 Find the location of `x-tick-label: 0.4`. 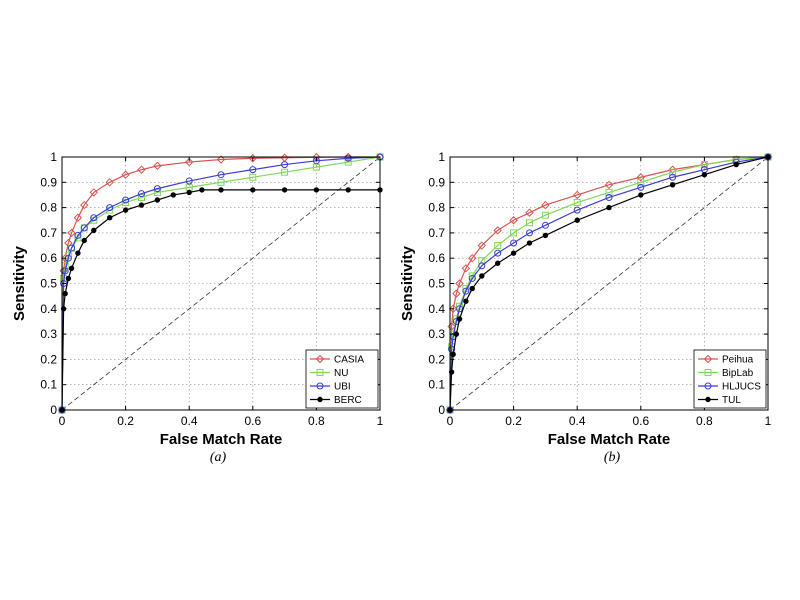

x-tick-label: 0.4 is located at coordinates (577, 421).